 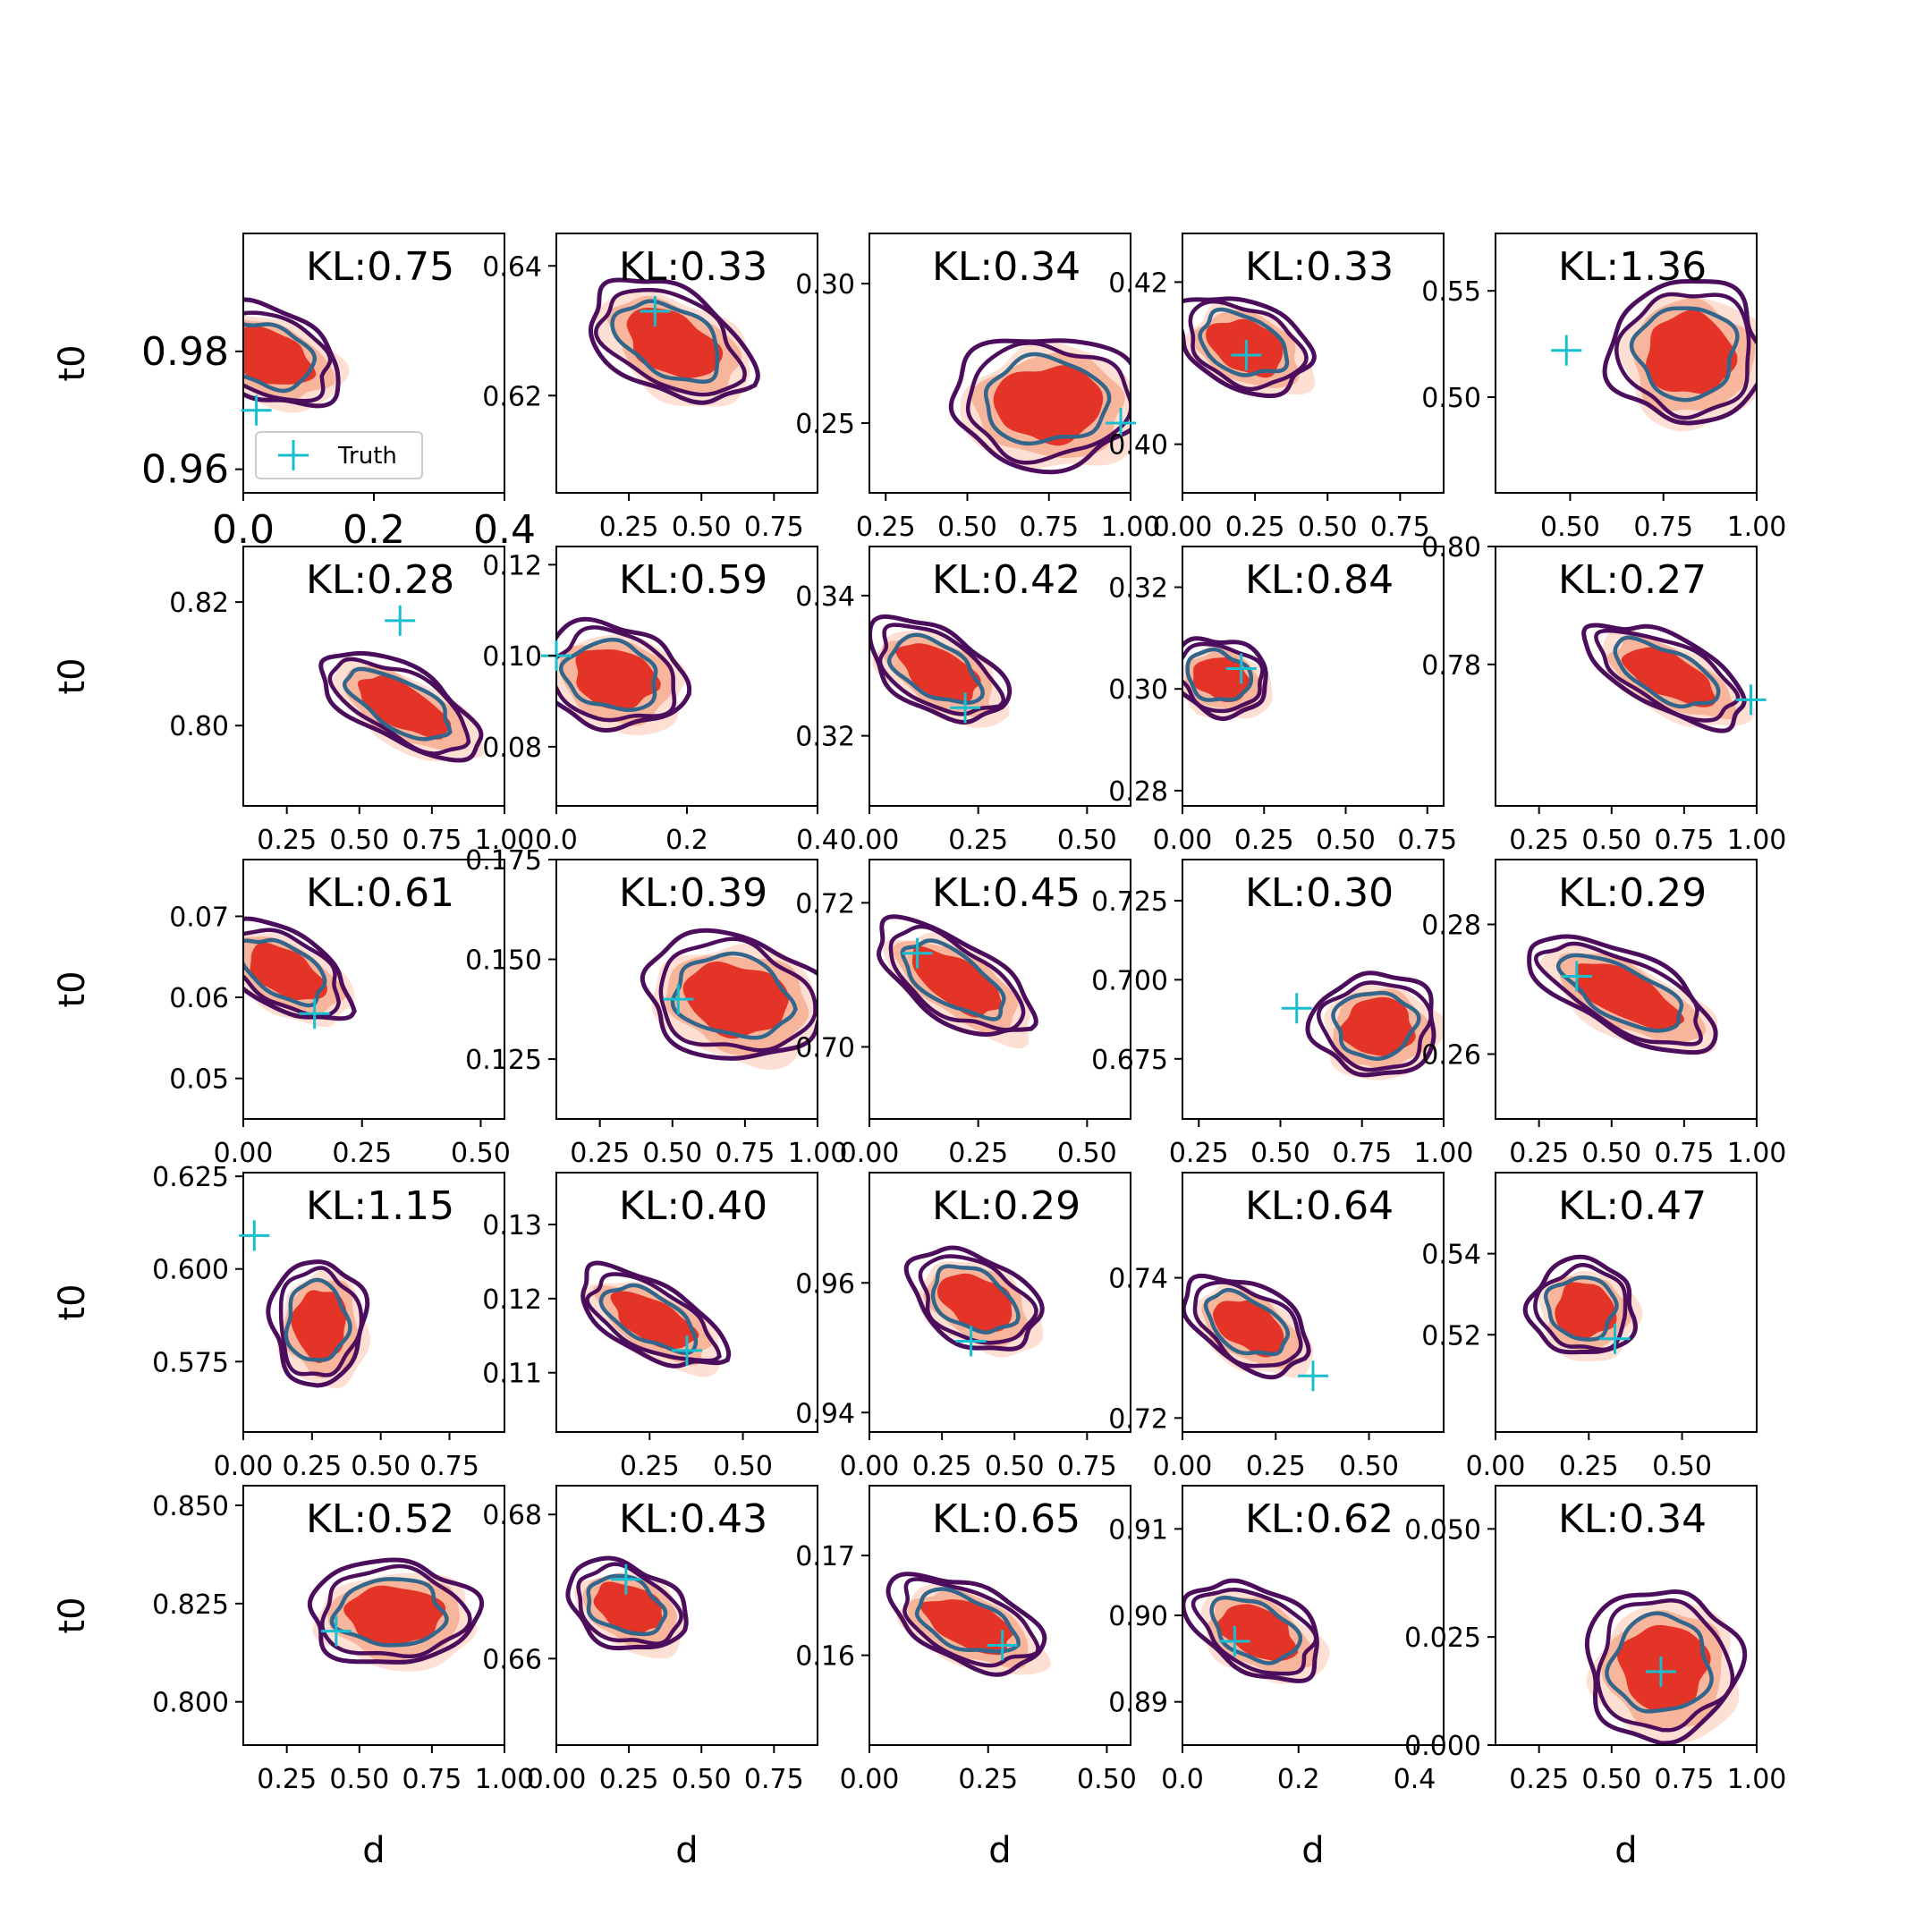 What do you see at coordinates (512, 1225) in the screenshot?
I see `y-tick-label: 0.13` at bounding box center [512, 1225].